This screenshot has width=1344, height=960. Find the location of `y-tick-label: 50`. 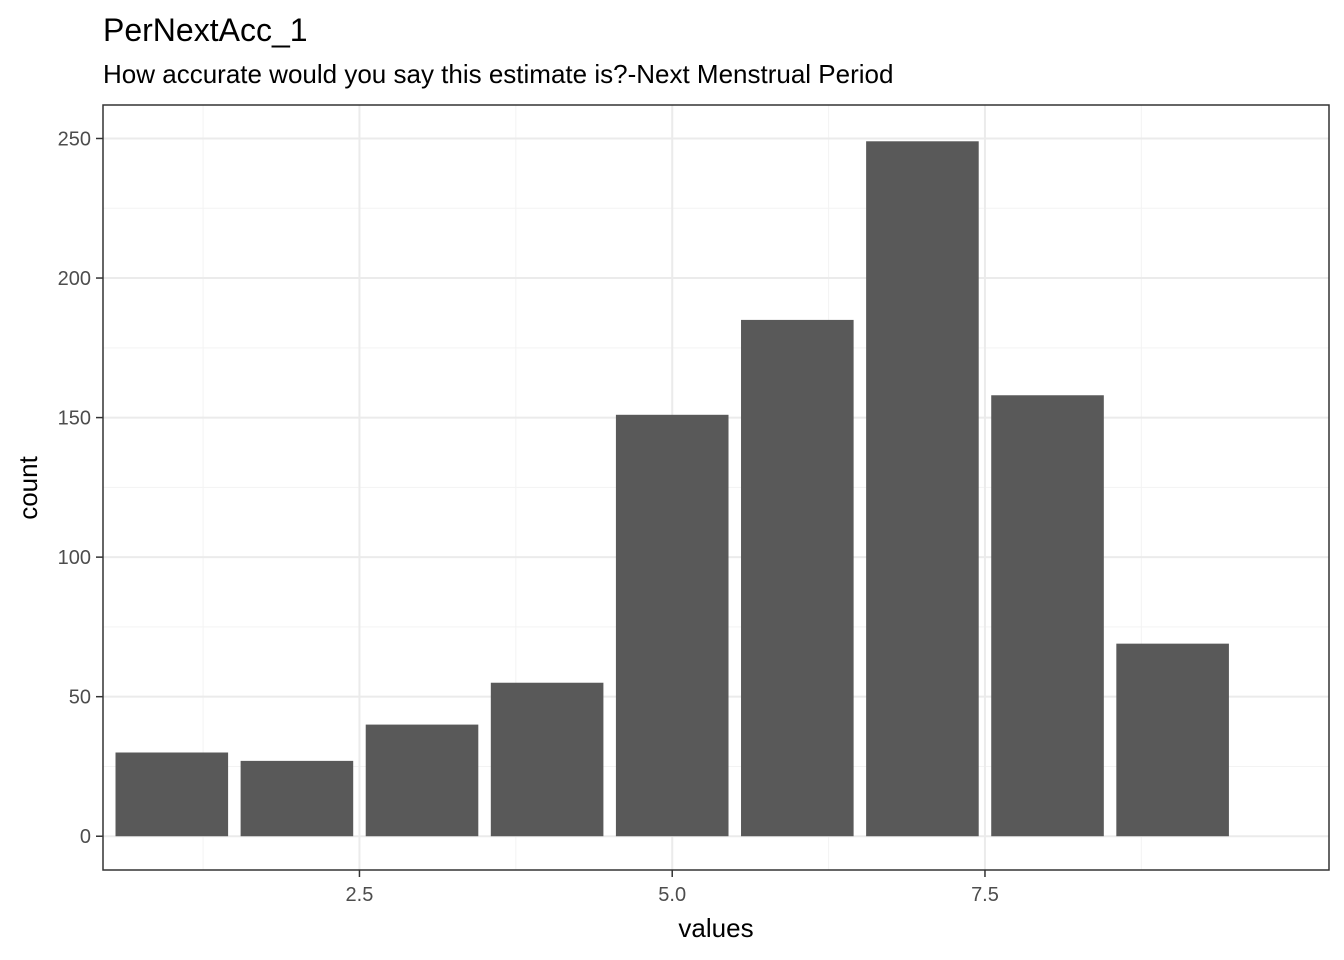

y-tick-label: 50 is located at coordinates (80, 698).